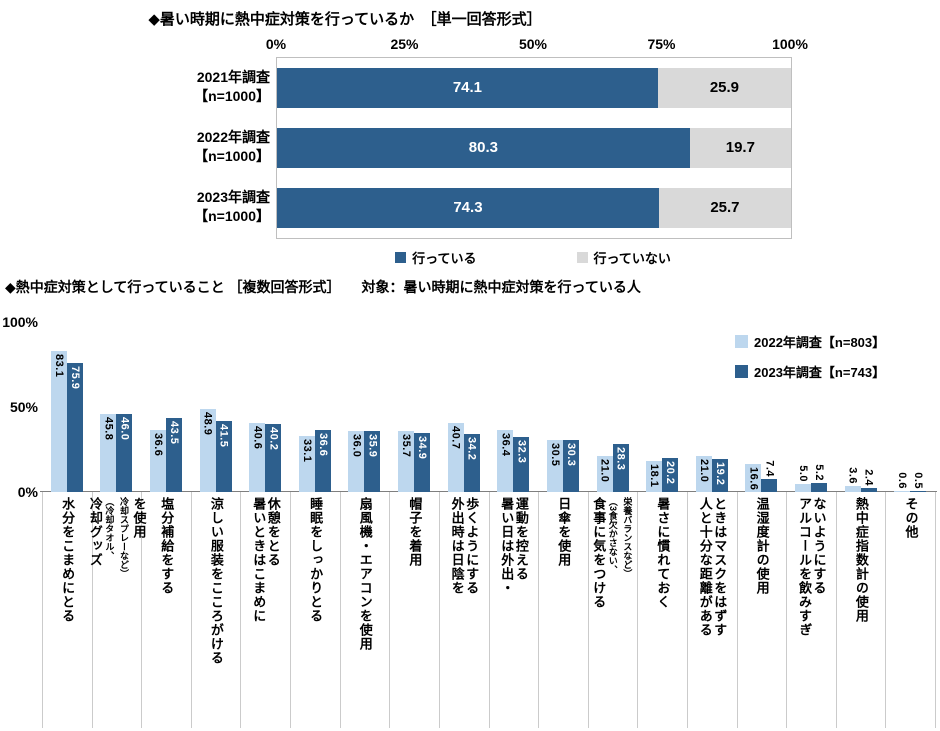  Describe the element at coordinates (818, 473) in the screenshot. I see `bar-value-label: 5.2` at that location.